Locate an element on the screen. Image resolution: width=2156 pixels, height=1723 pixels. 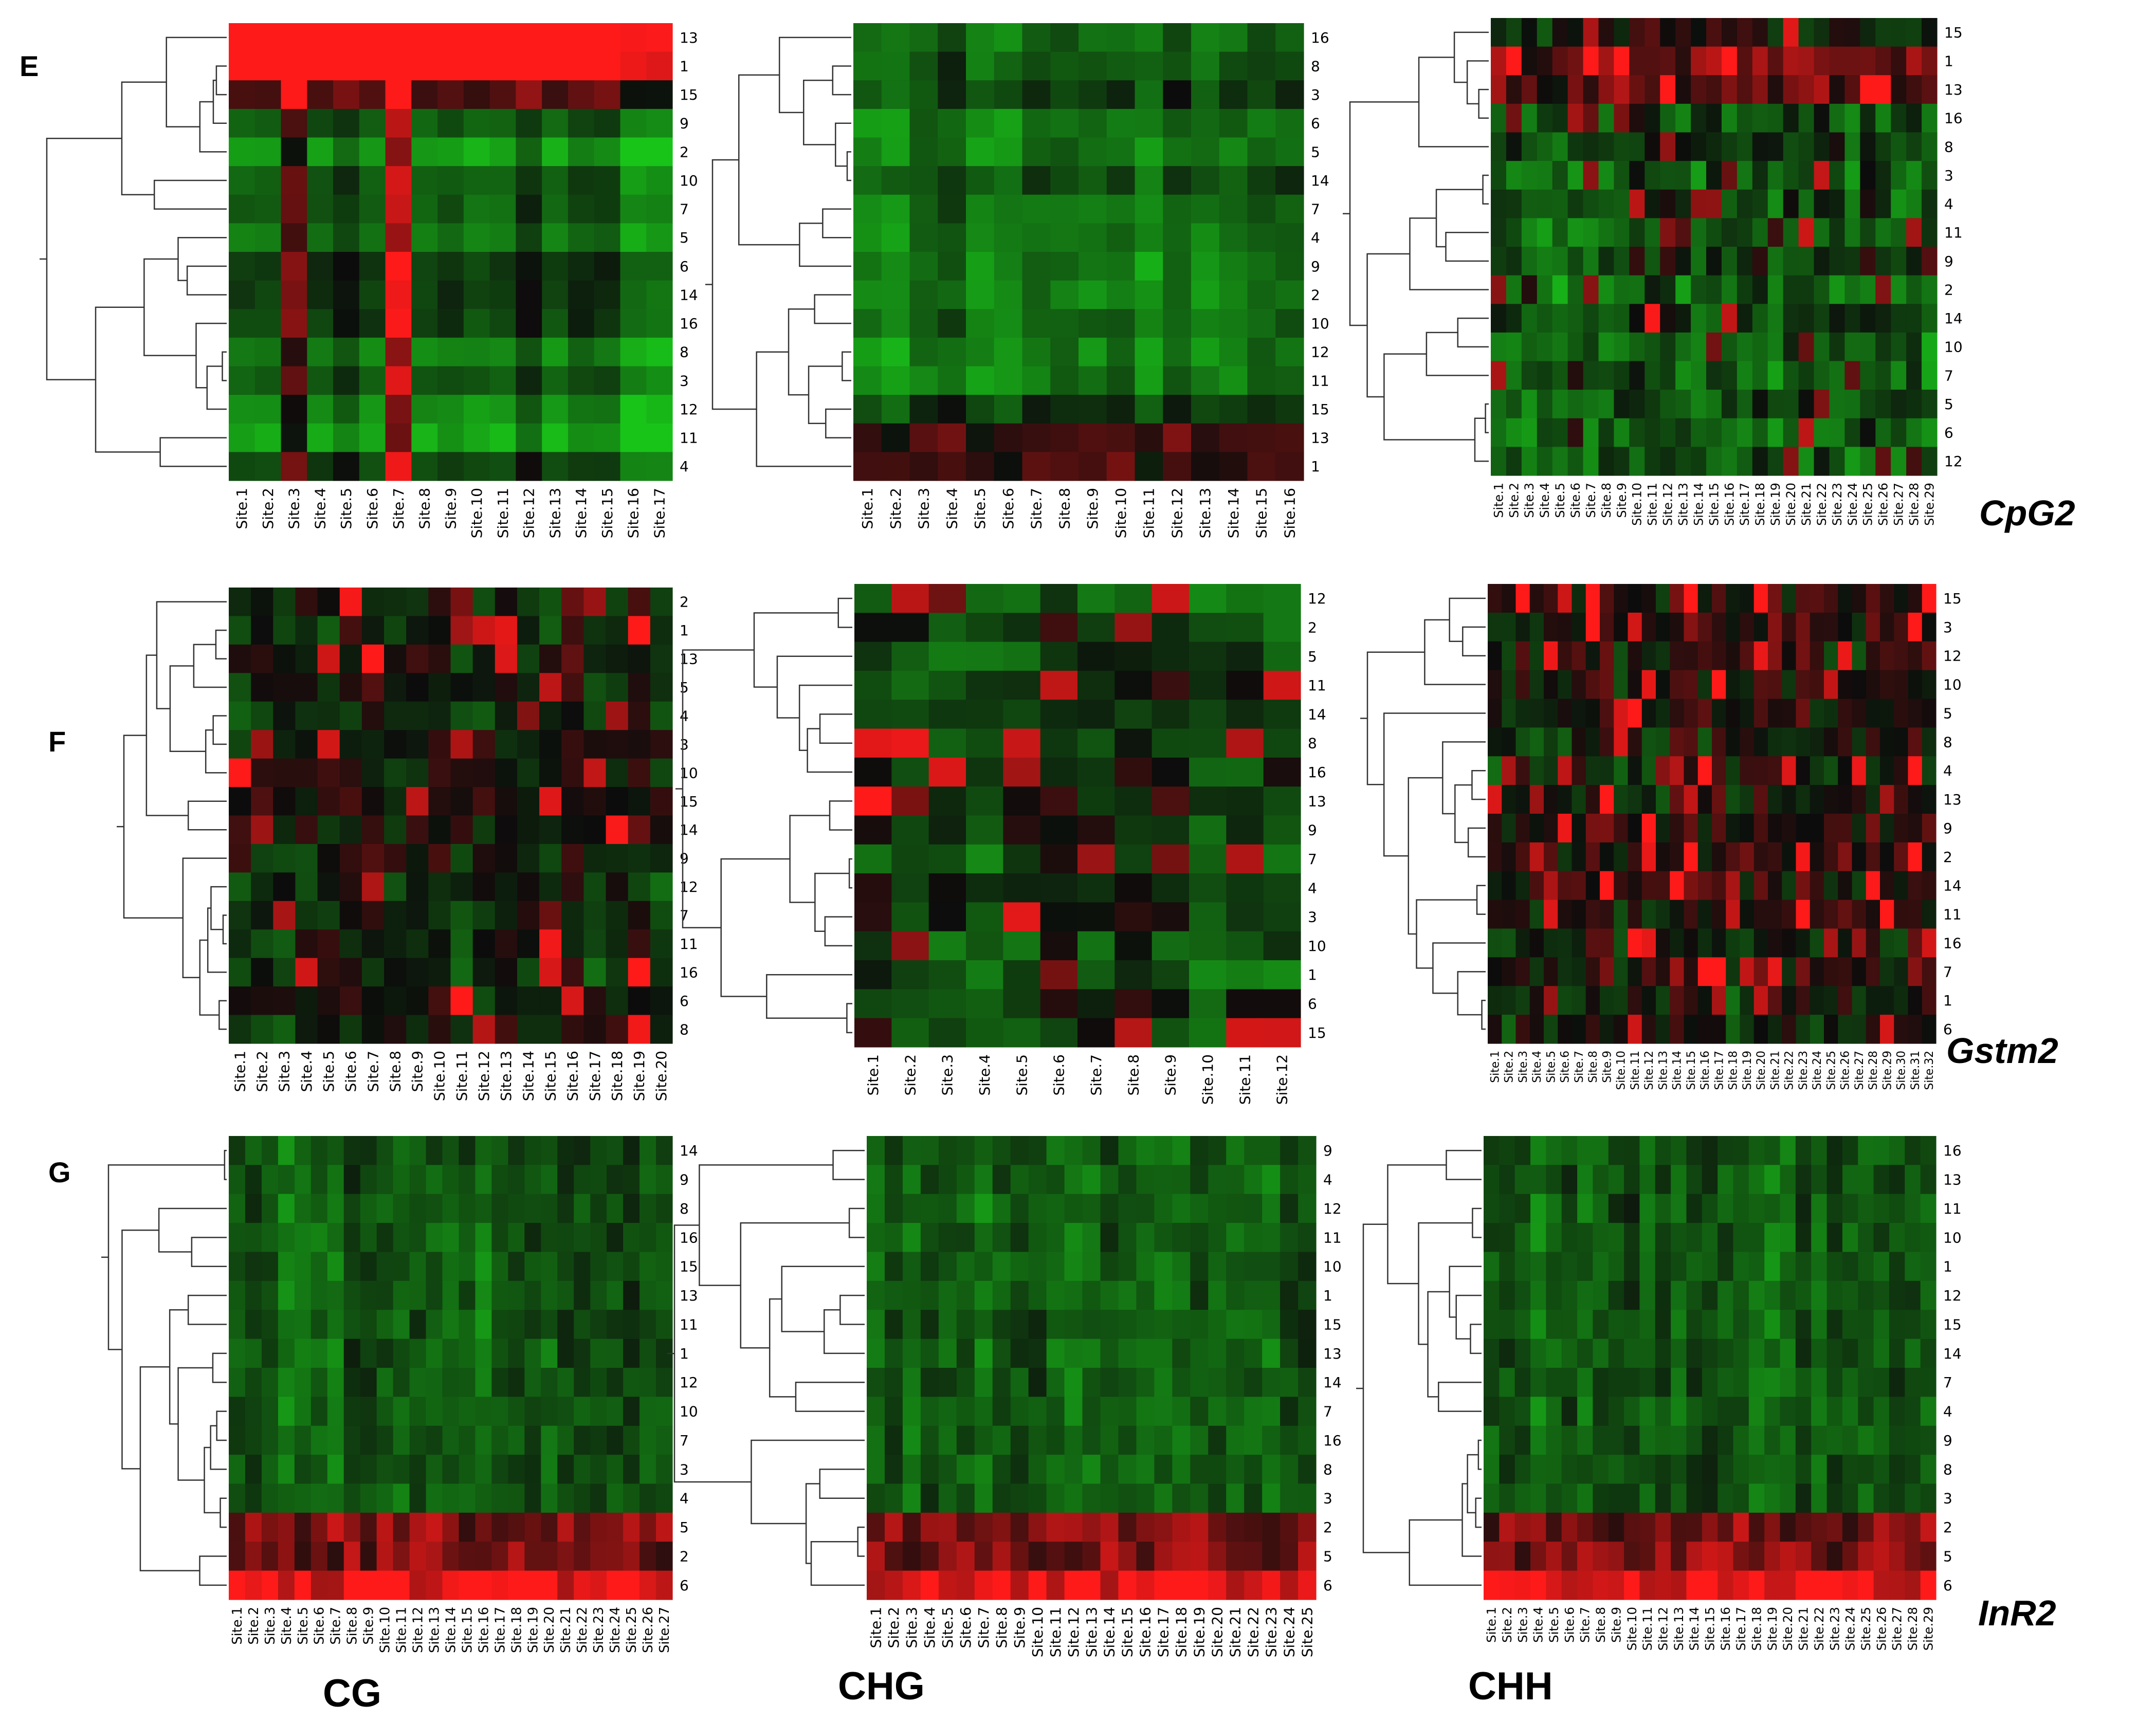
row-label: 16 is located at coordinates (689, 323).